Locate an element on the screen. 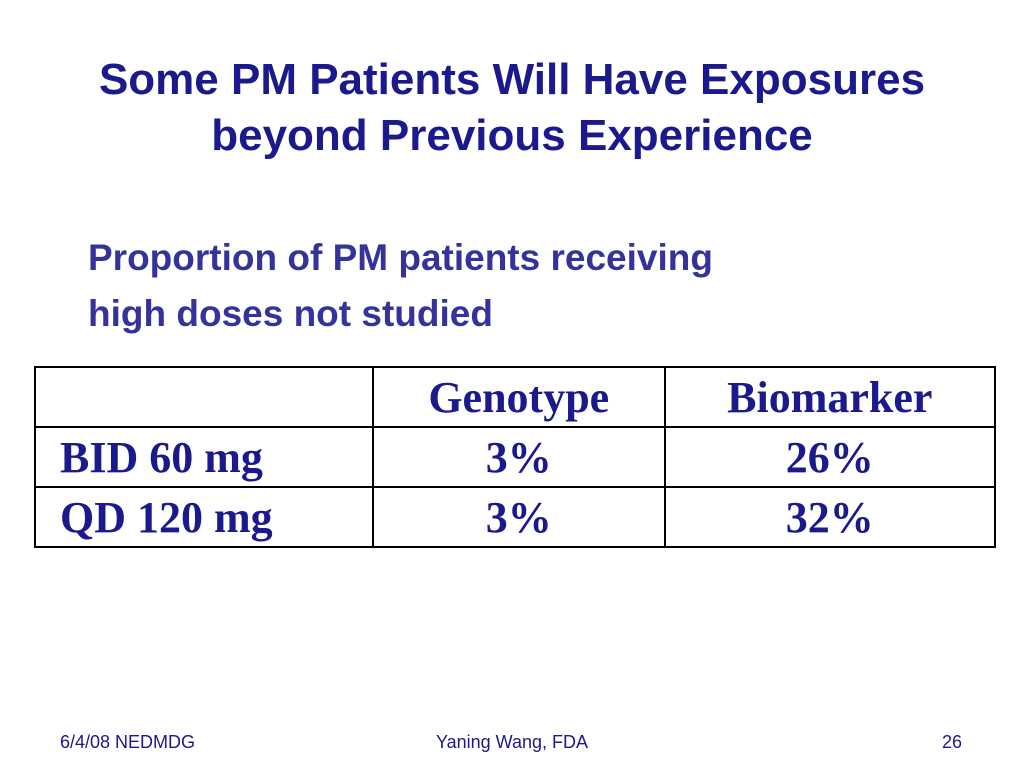  footer-date-event: 6/4/08 NEDMDG is located at coordinates (128, 742).